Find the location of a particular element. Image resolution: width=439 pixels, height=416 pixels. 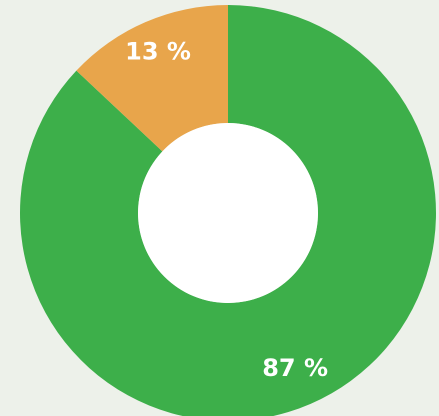

slice-label-1: 13 % is located at coordinates (158, 51).